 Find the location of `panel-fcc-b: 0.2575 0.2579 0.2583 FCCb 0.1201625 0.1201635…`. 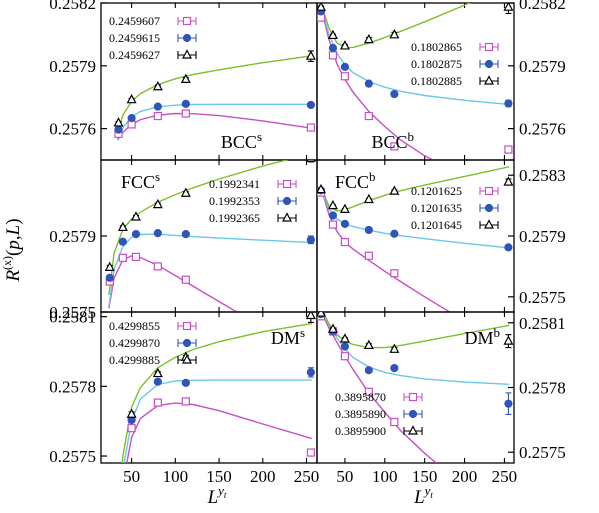

panel-fcc-b: 0.2575 0.2579 0.2583 FCCb 0.1201625 0.1201635… is located at coordinates (441, 236).